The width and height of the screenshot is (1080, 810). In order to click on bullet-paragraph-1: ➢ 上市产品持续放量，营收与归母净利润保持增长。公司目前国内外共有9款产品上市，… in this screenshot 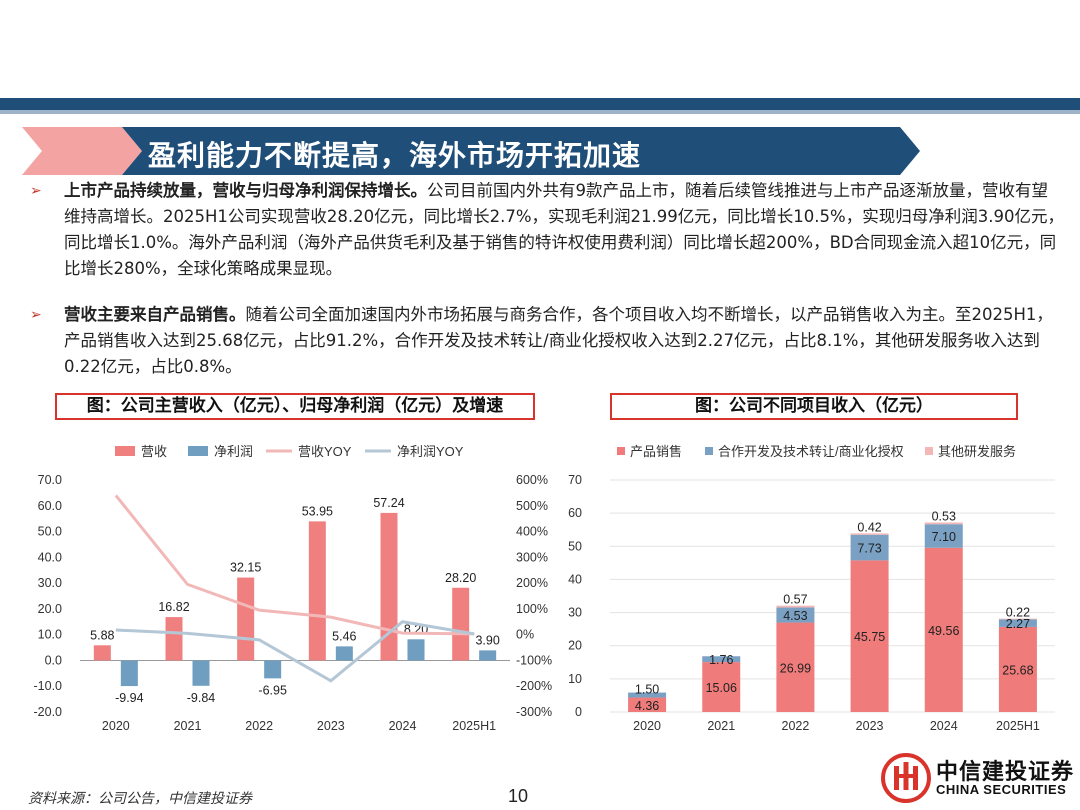, I will do `click(547, 230)`.